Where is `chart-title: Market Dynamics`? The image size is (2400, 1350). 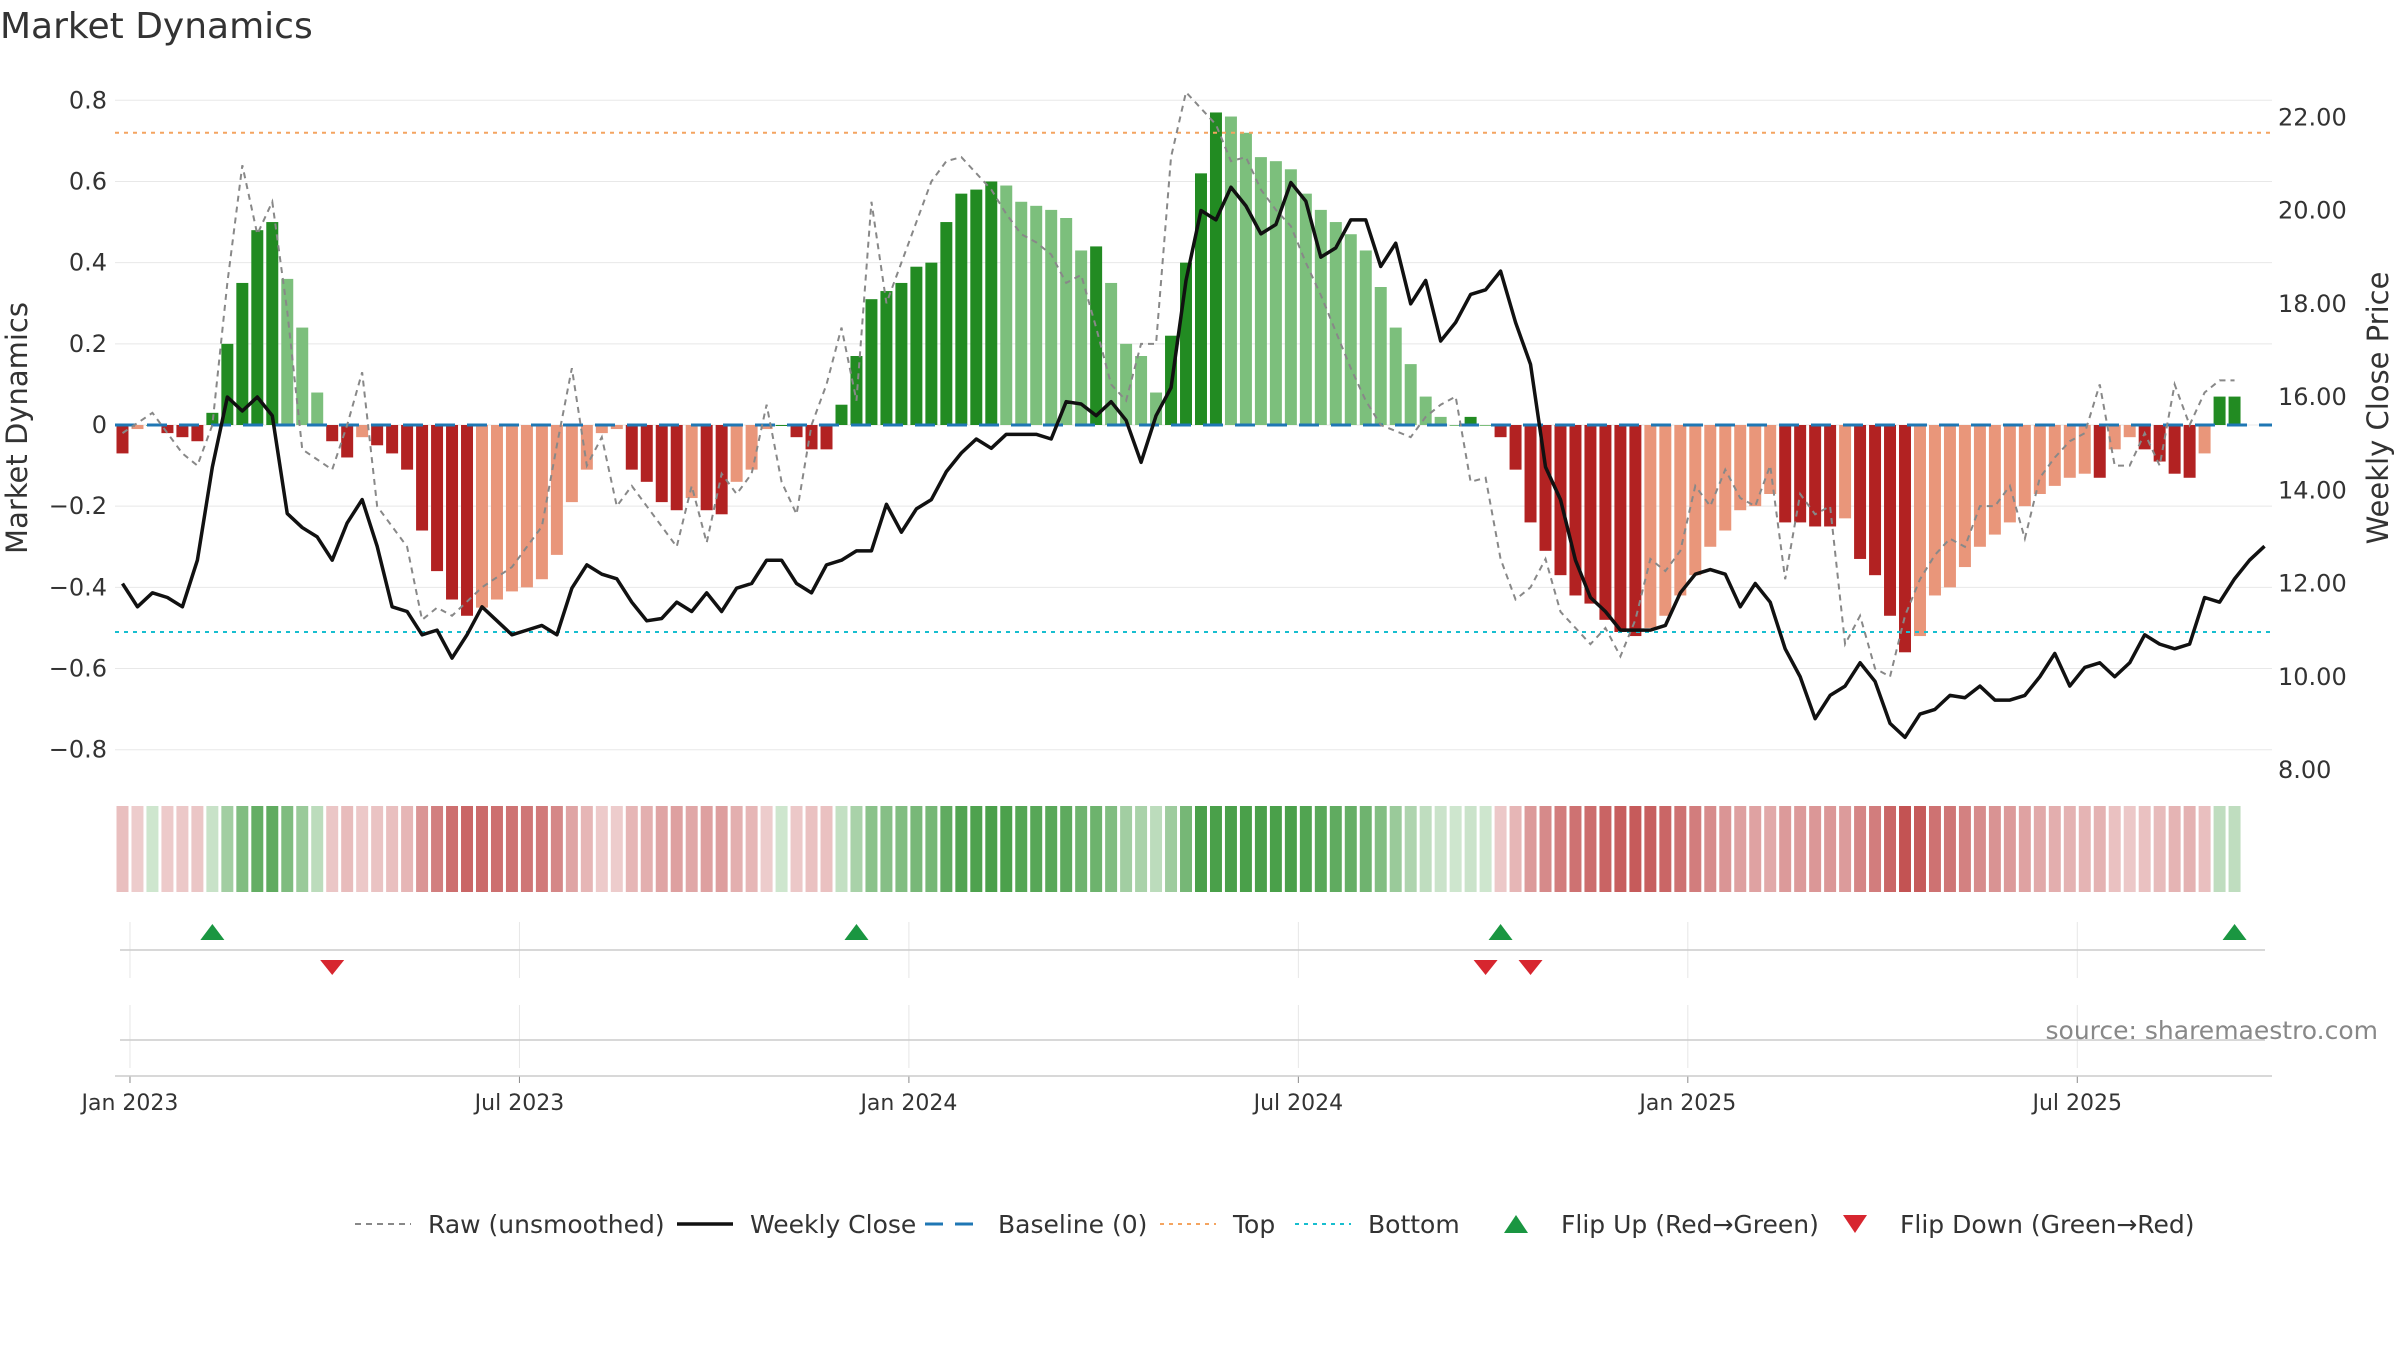
chart-title: Market Dynamics is located at coordinates (156, 26).